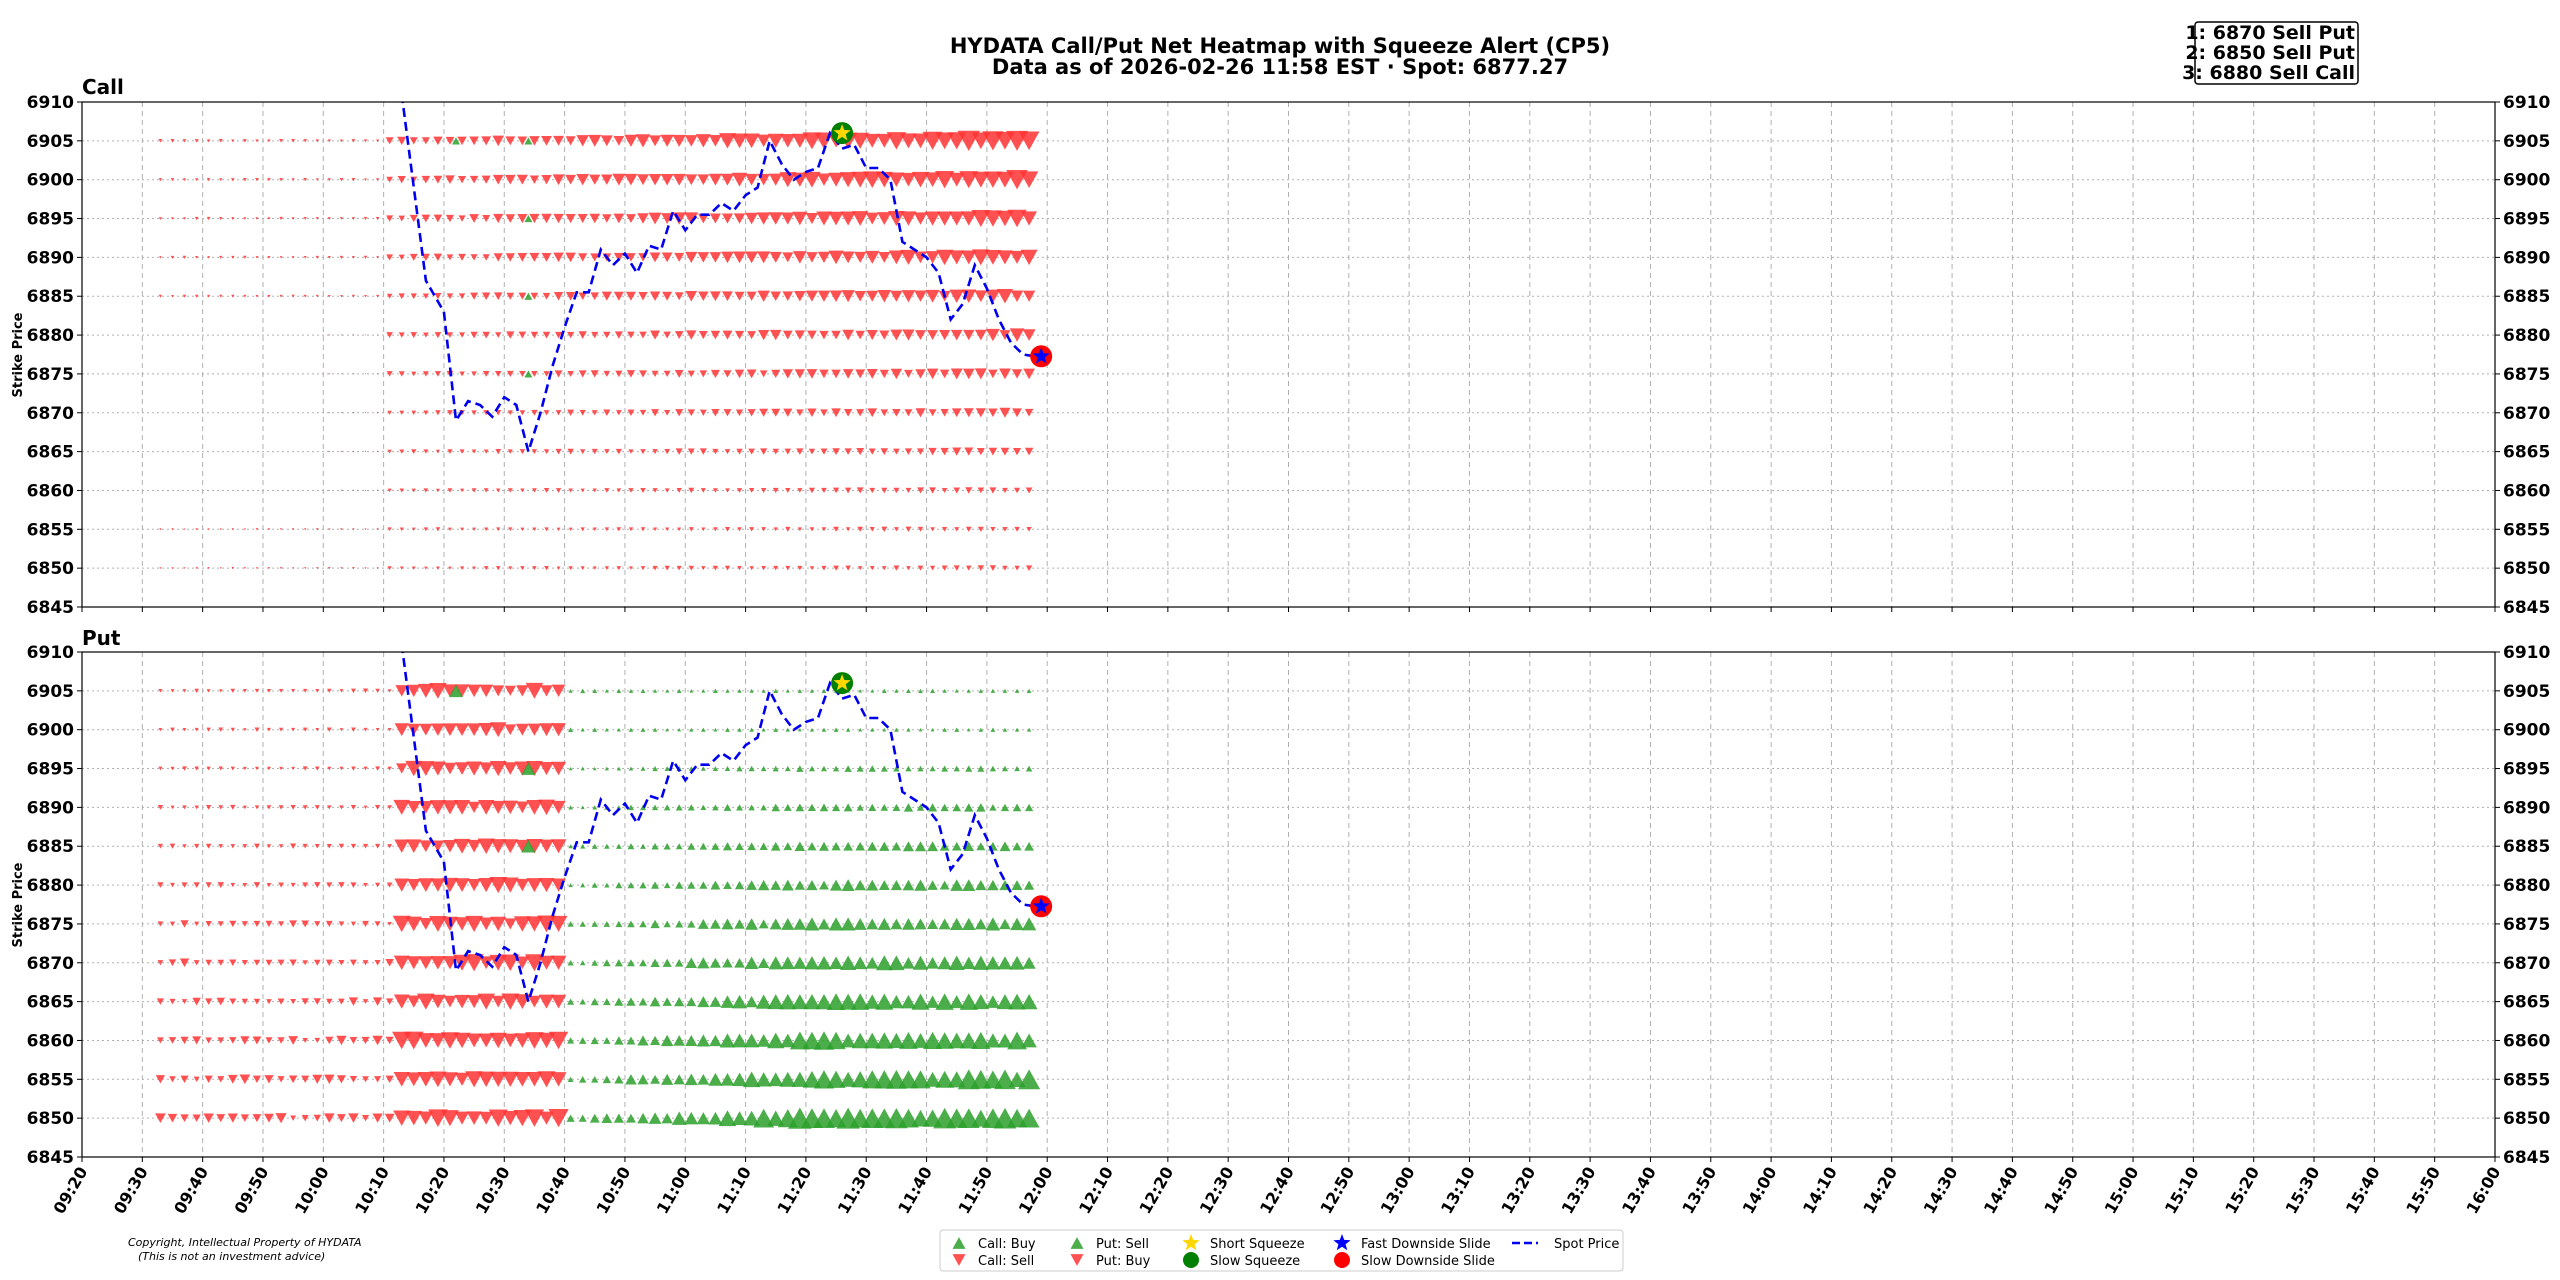 The height and width of the screenshot is (1280, 2560). What do you see at coordinates (2526, 964) in the screenshot?
I see `y-tick-label-right: 6870` at bounding box center [2526, 964].